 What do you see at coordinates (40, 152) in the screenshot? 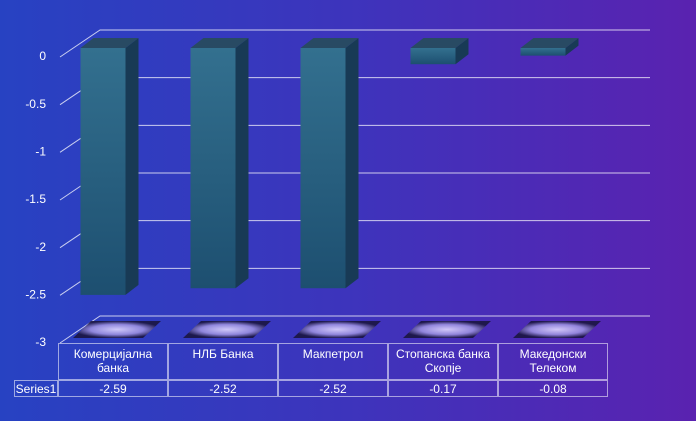
I see `y-tick-label: -1` at bounding box center [40, 152].